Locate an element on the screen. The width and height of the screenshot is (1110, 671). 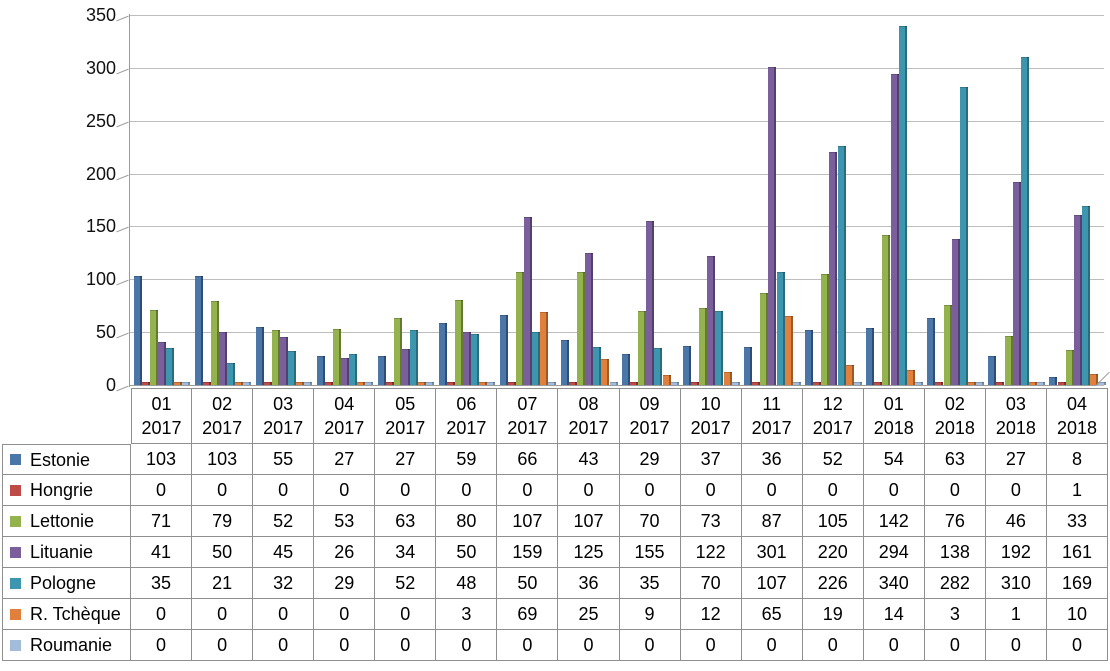
value-cell: 59 is located at coordinates (467, 459).